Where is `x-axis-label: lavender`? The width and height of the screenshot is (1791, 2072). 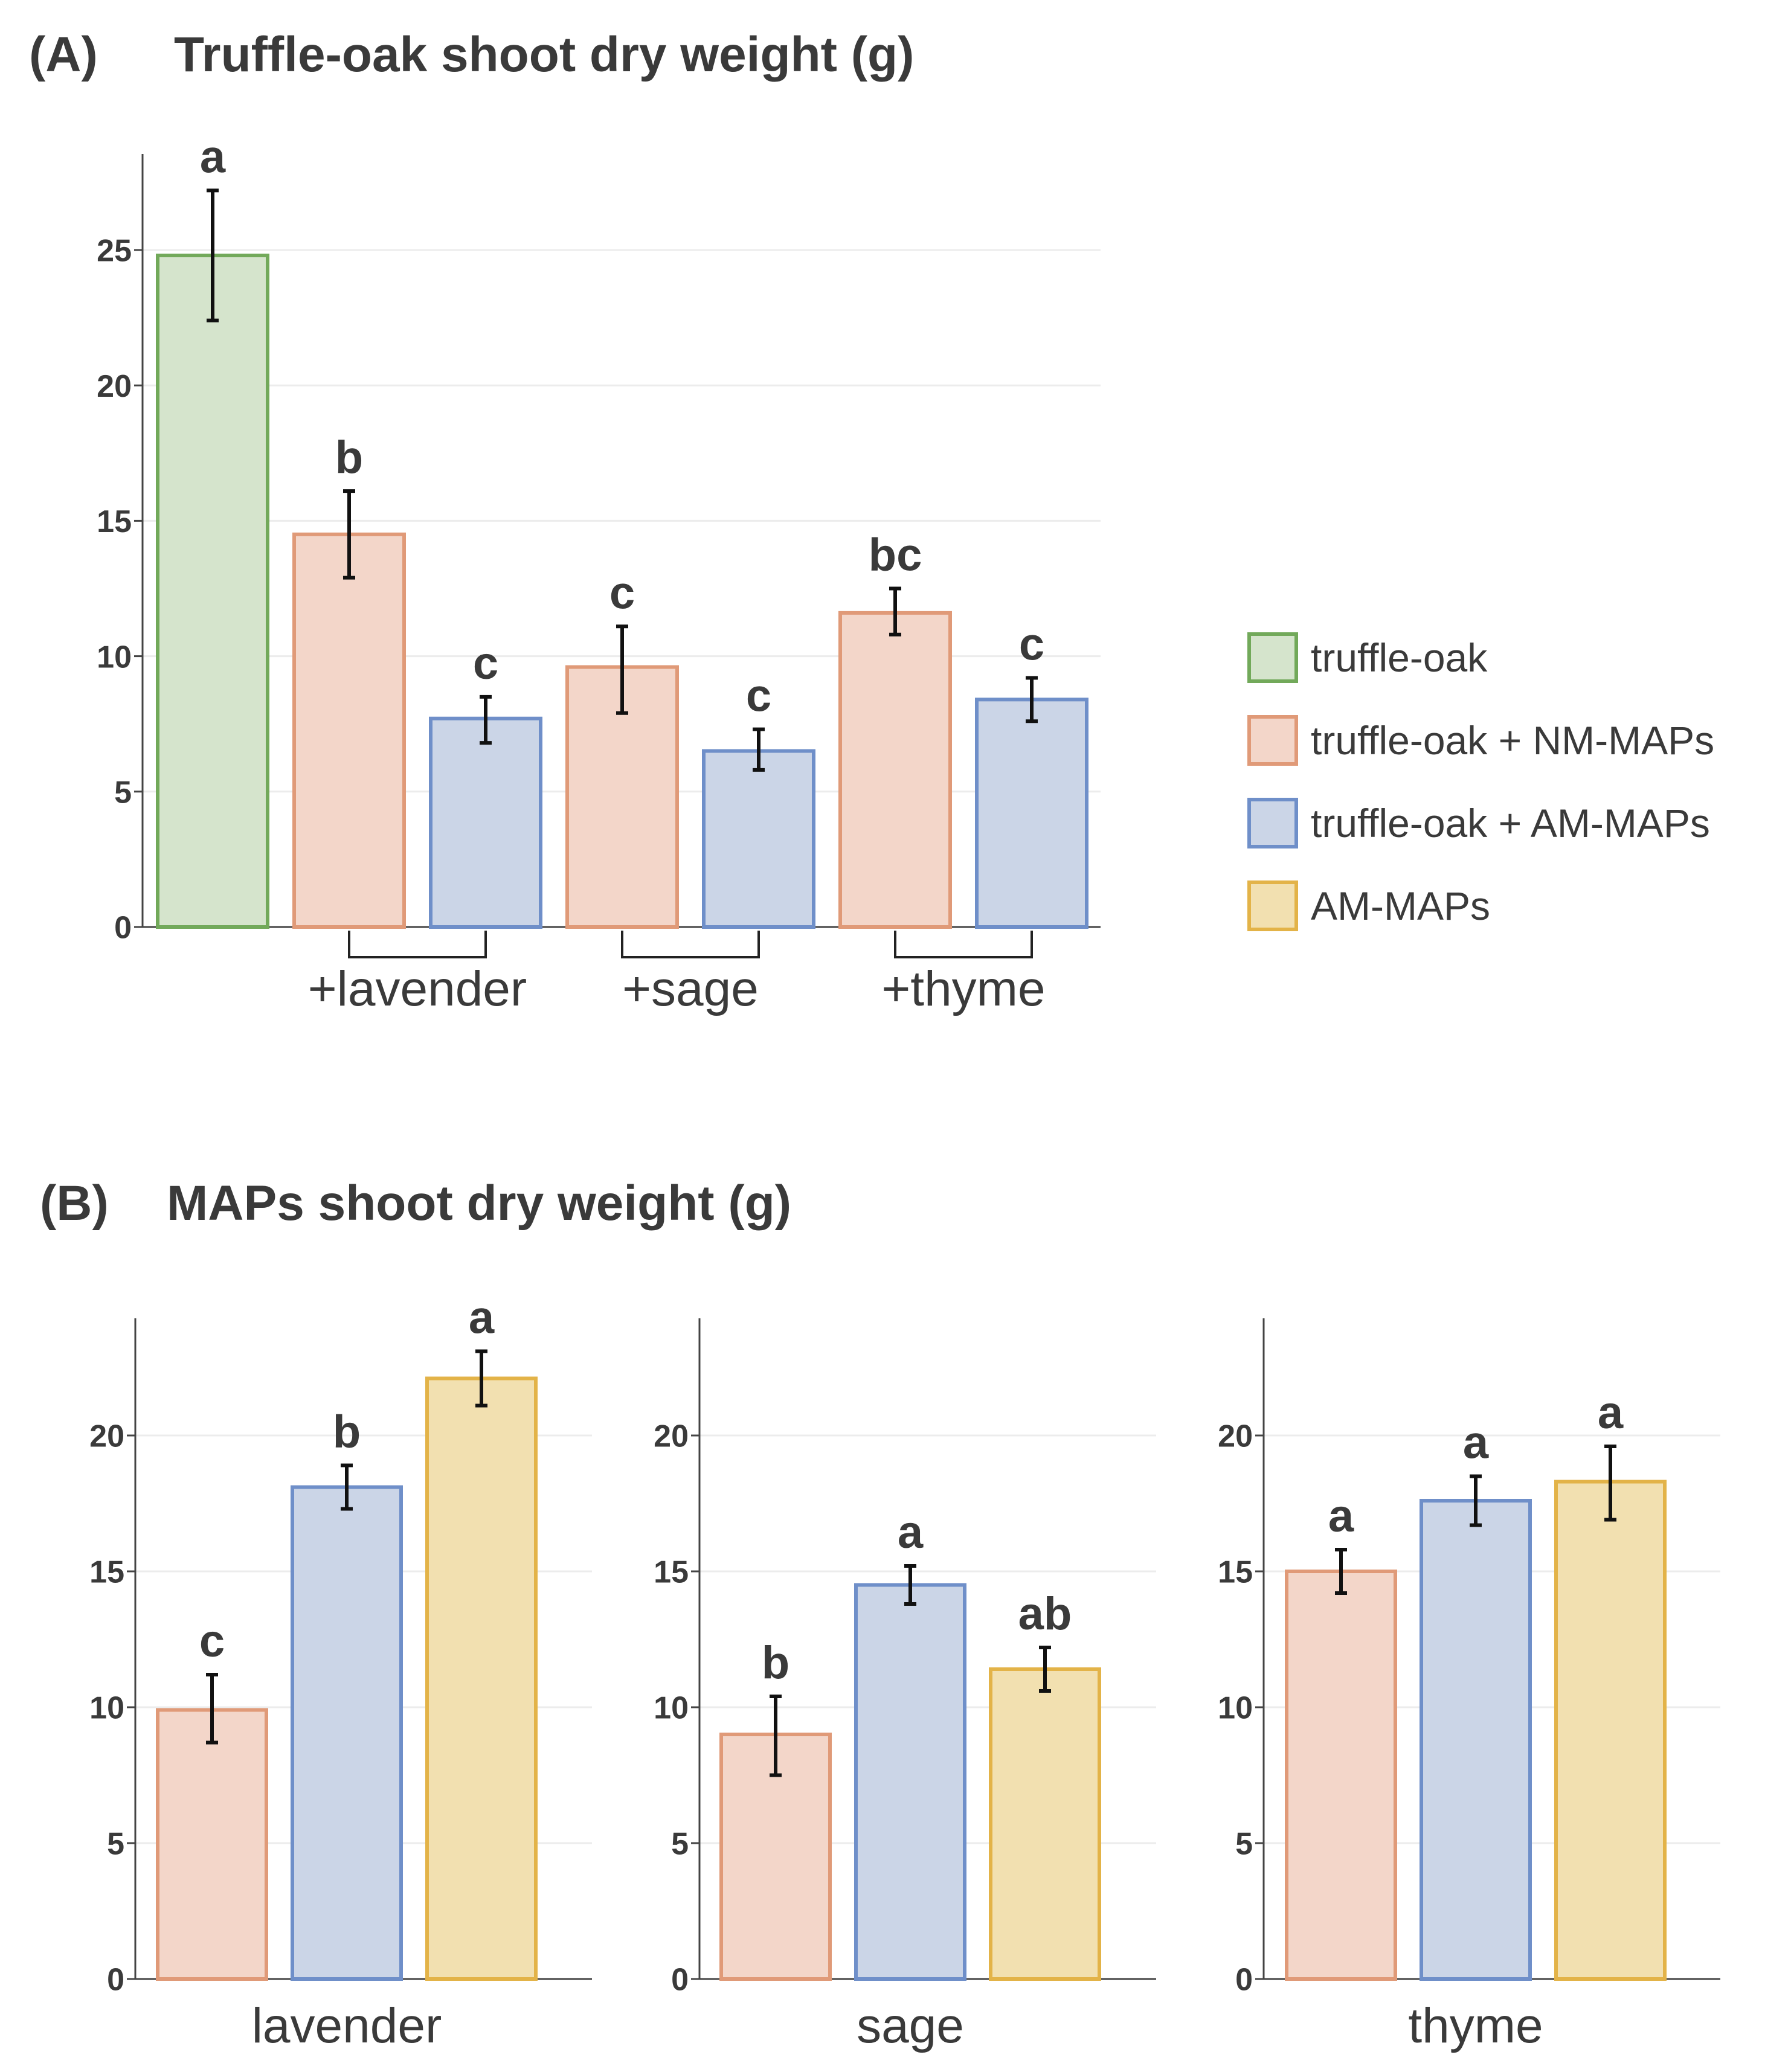
x-axis-label: lavender is located at coordinates (347, 2026).